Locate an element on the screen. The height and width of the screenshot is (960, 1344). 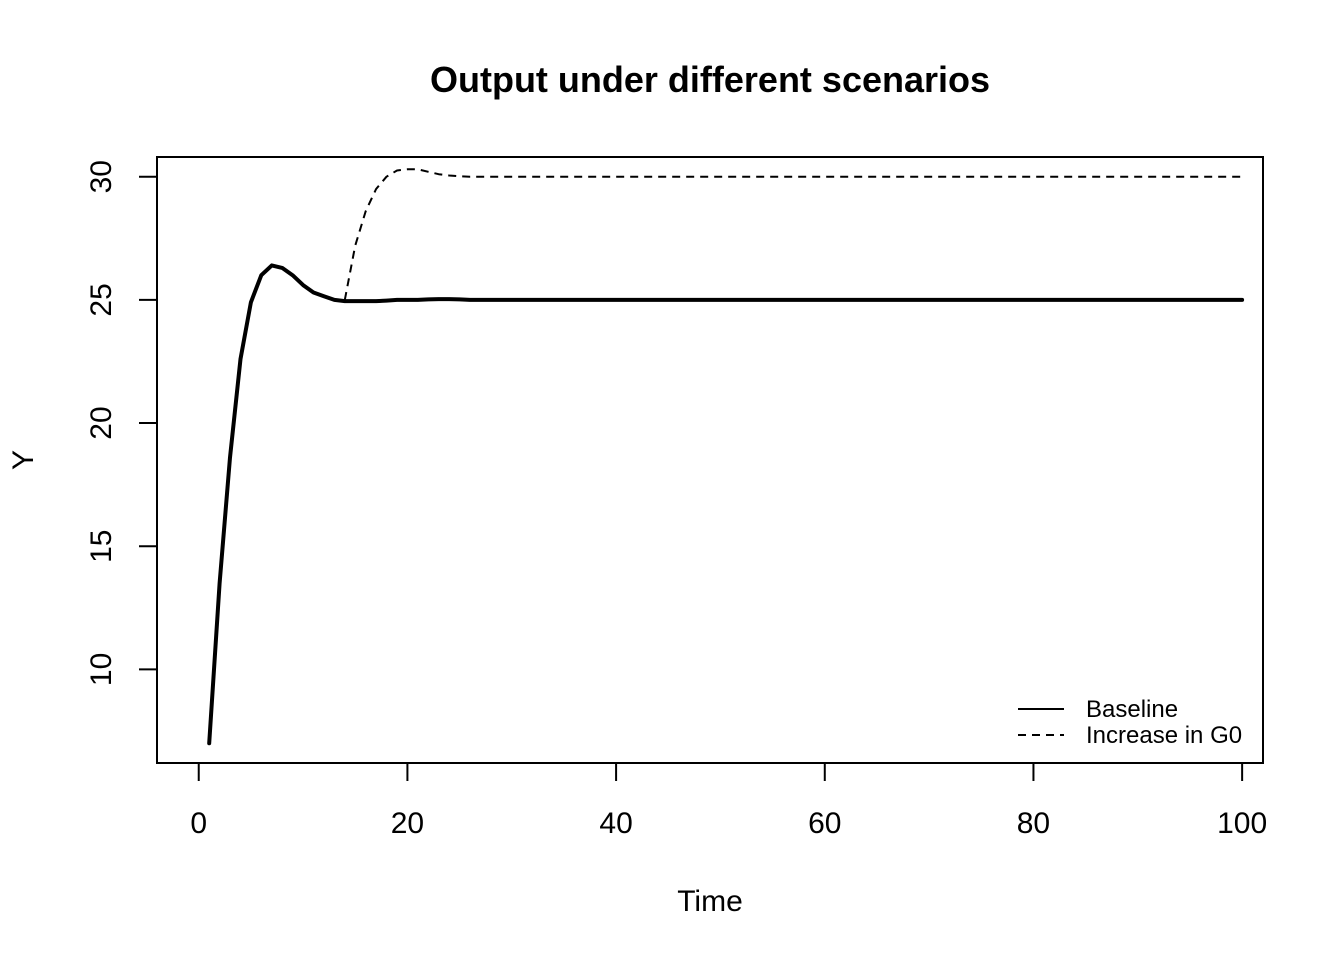
y-tick-label: 20 is located at coordinates (101, 422).